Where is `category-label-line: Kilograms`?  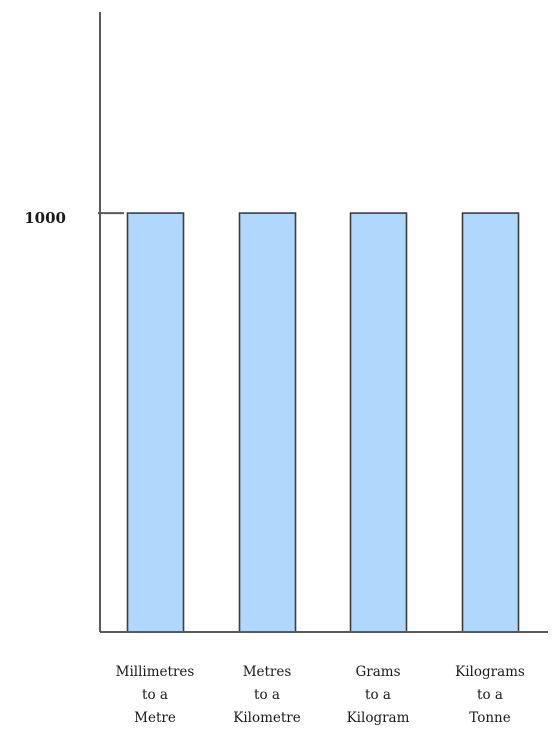 category-label-line: Kilograms is located at coordinates (490, 672).